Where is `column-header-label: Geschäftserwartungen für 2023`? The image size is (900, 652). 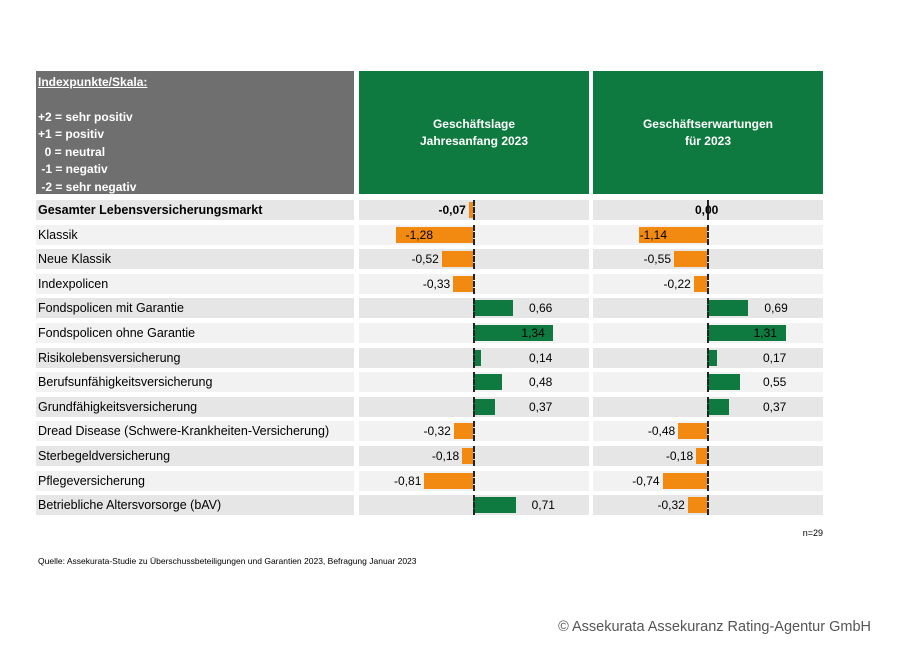
column-header-label: Geschäftserwartungen für 2023 is located at coordinates (708, 132).